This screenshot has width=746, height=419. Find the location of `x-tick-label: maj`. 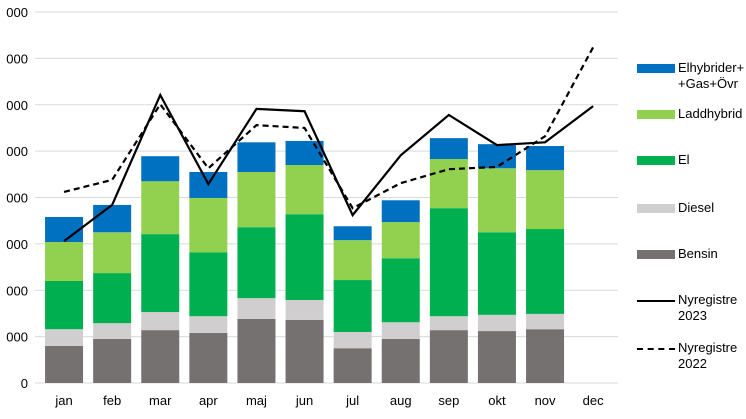

x-tick-label: maj is located at coordinates (256, 400).